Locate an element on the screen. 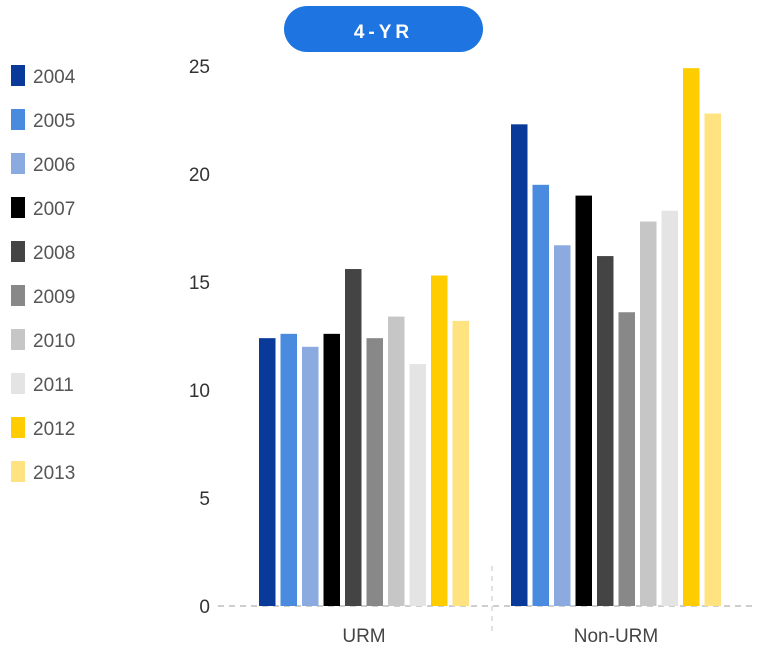 The width and height of the screenshot is (757, 650). x-tick-label: URM is located at coordinates (363, 635).